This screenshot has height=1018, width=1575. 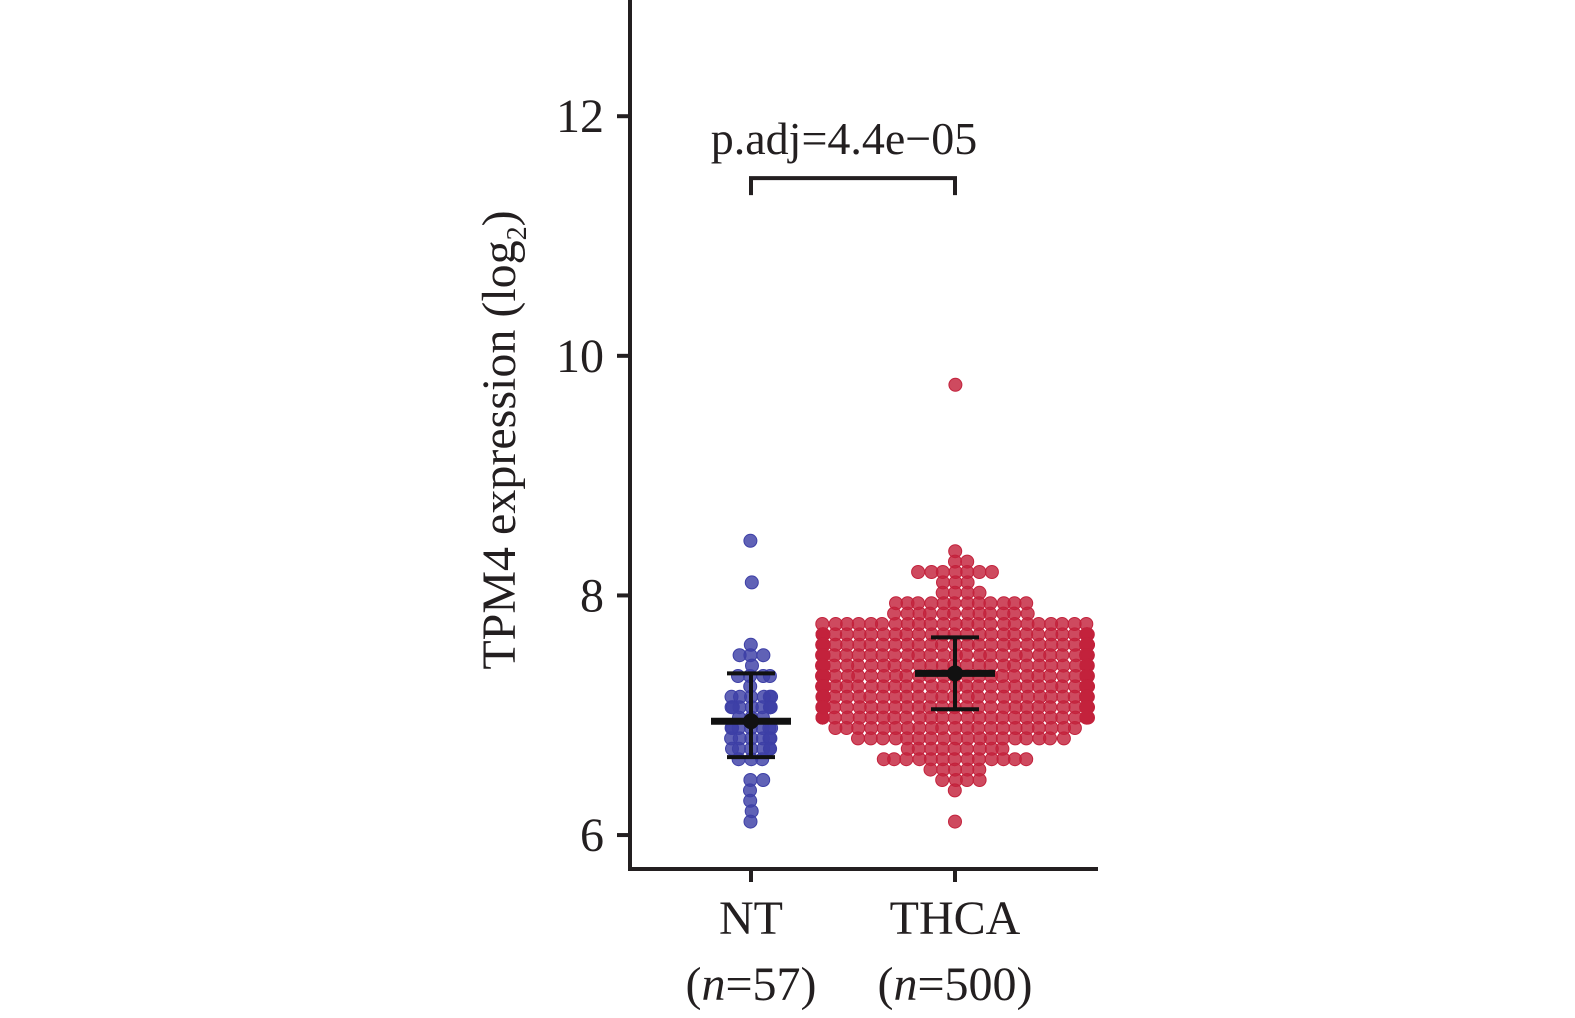 What do you see at coordinates (593, 476) in the screenshot?
I see `y-ticks: 6 8 10 12` at bounding box center [593, 476].